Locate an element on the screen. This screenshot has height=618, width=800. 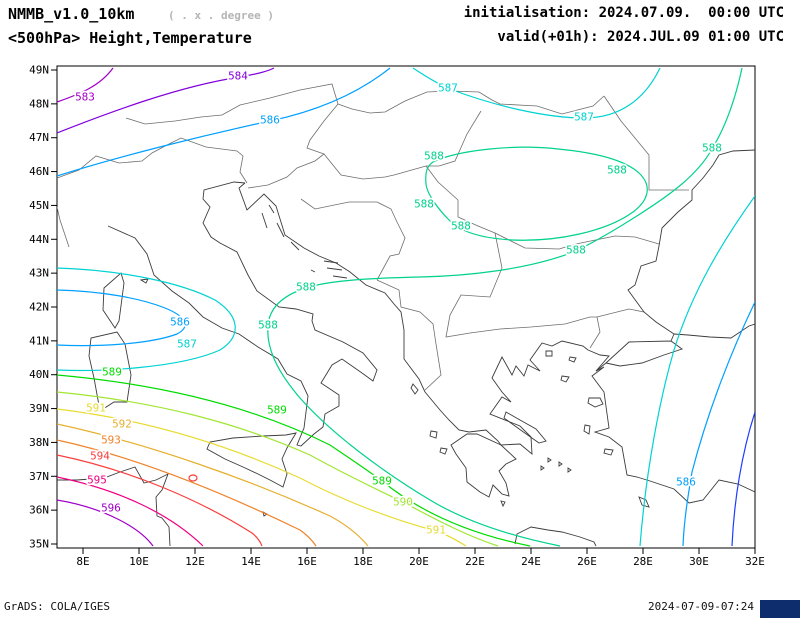
lat-tick-label: 48N is located at coordinates (39, 103).